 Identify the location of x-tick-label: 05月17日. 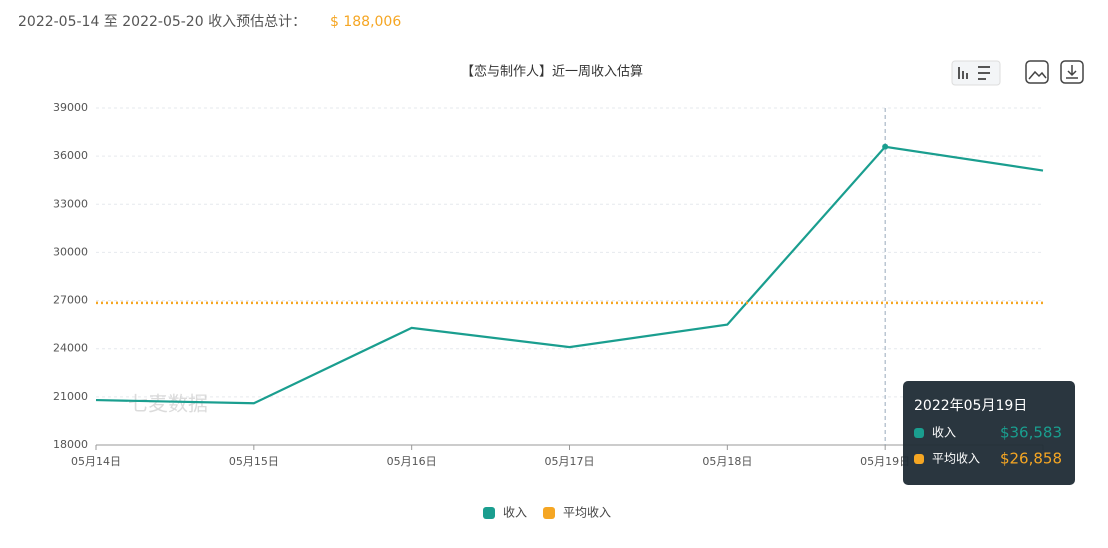
(570, 461).